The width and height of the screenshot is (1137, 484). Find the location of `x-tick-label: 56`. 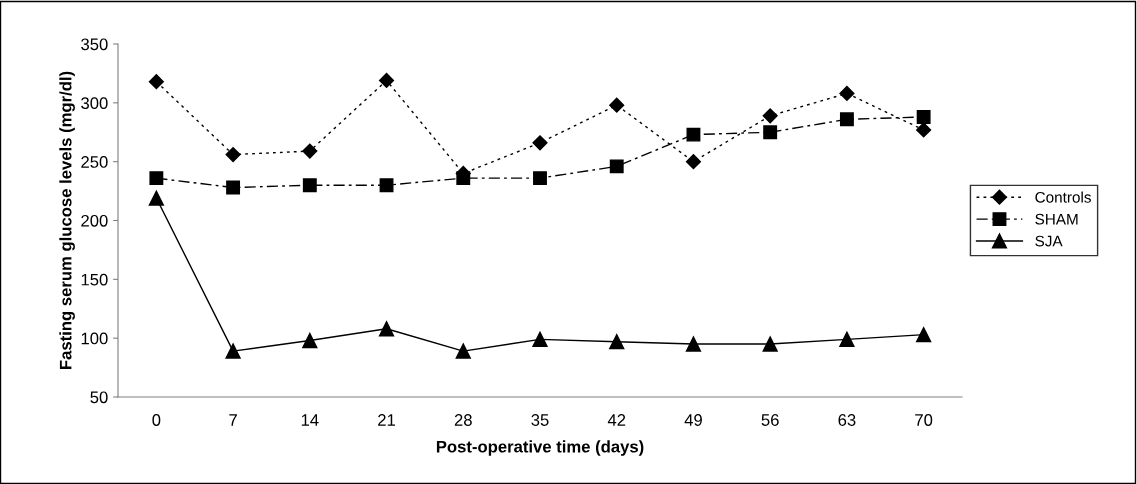

x-tick-label: 56 is located at coordinates (770, 420).